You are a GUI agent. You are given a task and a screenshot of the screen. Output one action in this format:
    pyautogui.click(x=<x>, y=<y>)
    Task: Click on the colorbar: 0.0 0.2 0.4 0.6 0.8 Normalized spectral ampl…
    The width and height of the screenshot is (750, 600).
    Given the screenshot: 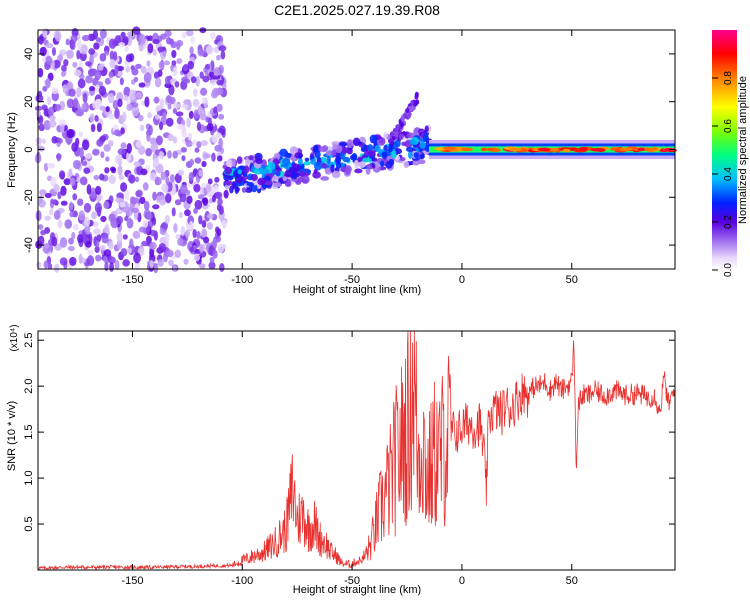 What is the action you would take?
    pyautogui.click(x=730, y=153)
    